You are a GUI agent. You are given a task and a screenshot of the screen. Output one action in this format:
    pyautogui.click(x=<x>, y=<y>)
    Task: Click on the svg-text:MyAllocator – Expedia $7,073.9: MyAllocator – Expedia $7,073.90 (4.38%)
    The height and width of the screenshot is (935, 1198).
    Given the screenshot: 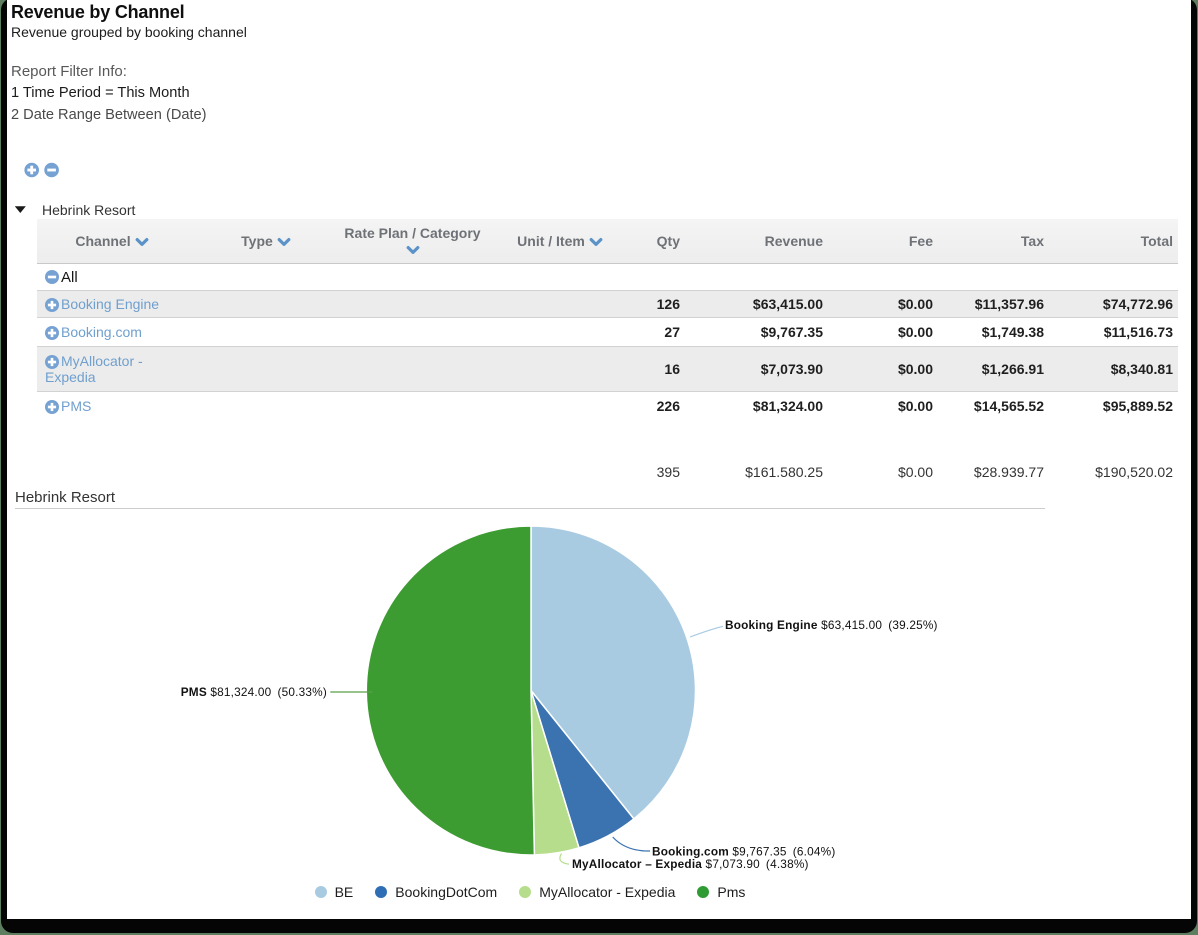 What is the action you would take?
    pyautogui.click(x=690, y=864)
    